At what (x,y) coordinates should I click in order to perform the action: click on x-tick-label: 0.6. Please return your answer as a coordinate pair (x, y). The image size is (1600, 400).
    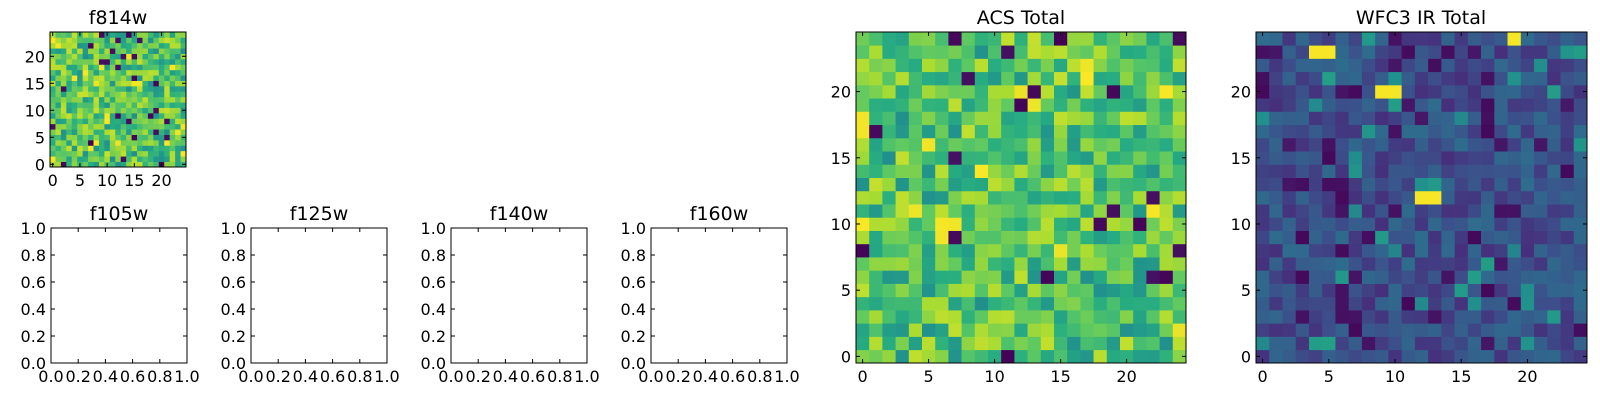
    Looking at the image, I should click on (132, 376).